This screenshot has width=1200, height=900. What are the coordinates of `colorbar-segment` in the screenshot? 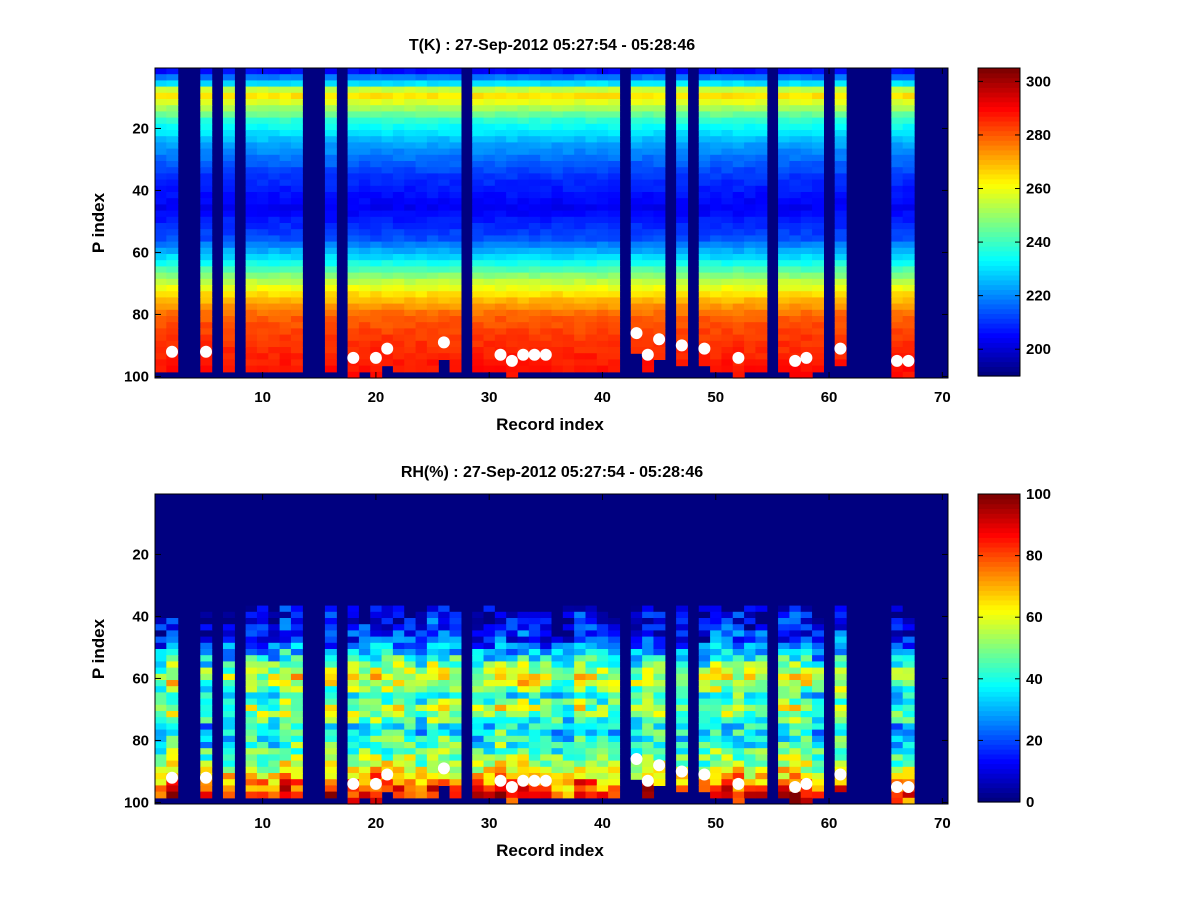 It's located at (999, 239).